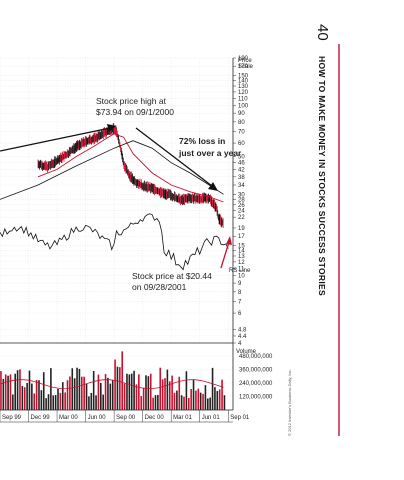  Describe the element at coordinates (241, 200) in the screenshot. I see `price-tick-label: 28` at that location.